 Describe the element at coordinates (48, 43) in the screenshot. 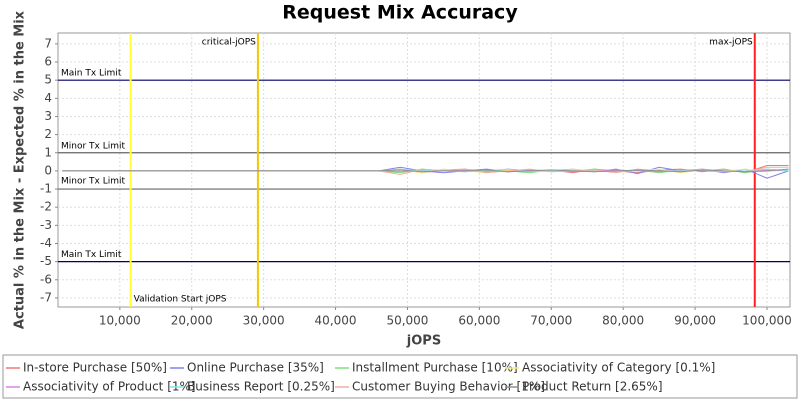

I see `y-tick-label: 7` at that location.